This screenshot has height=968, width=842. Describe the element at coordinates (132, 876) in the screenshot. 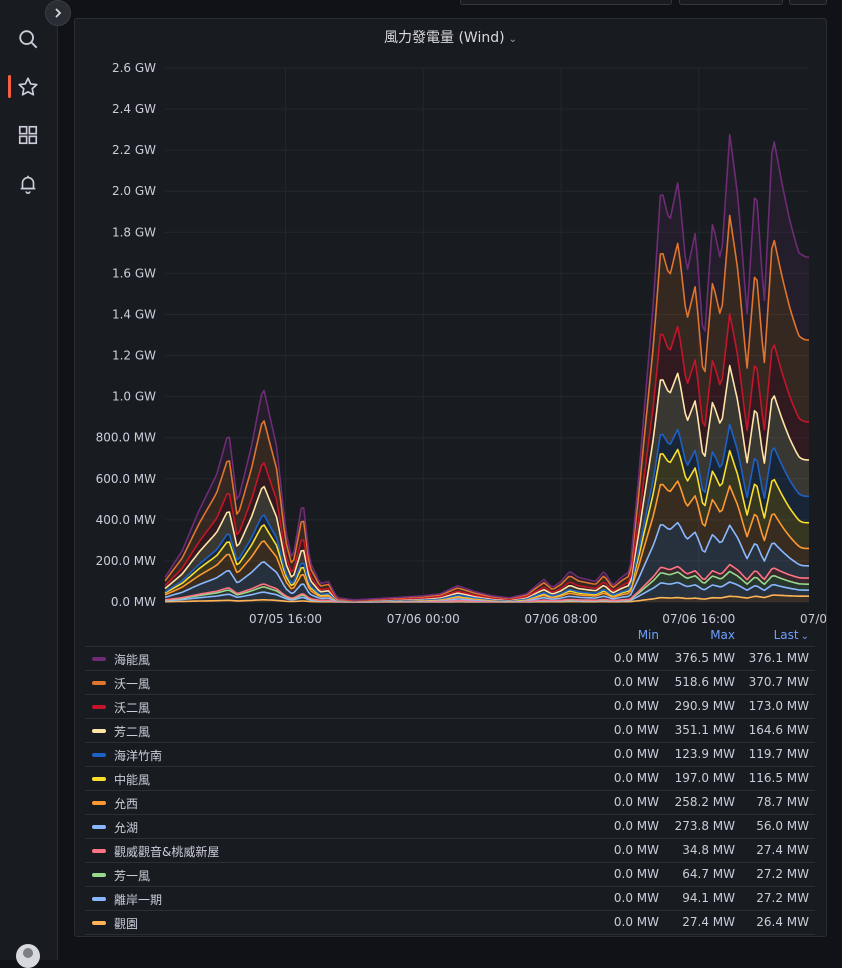

I see `legend-name: 芳一風` at that location.